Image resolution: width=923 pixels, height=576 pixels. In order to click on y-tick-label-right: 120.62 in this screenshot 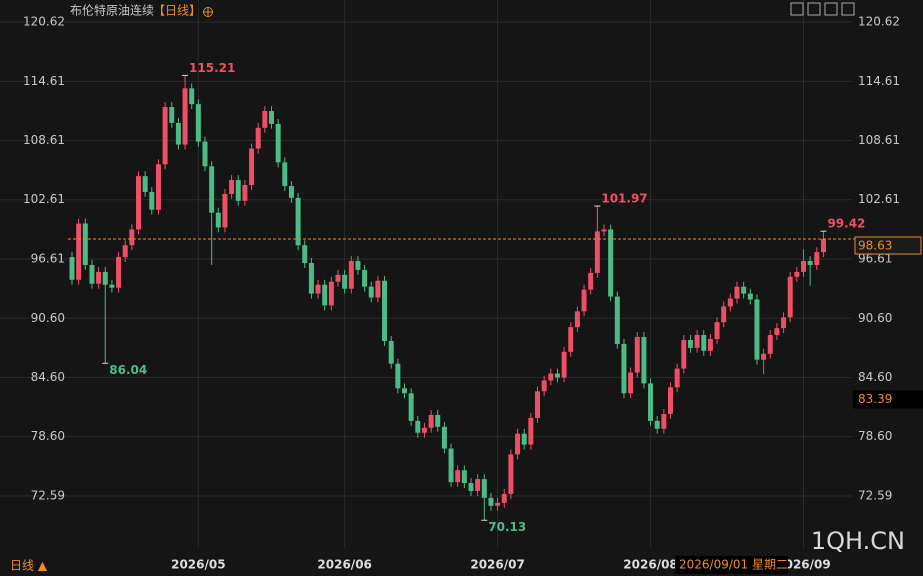, I will do `click(879, 22)`.